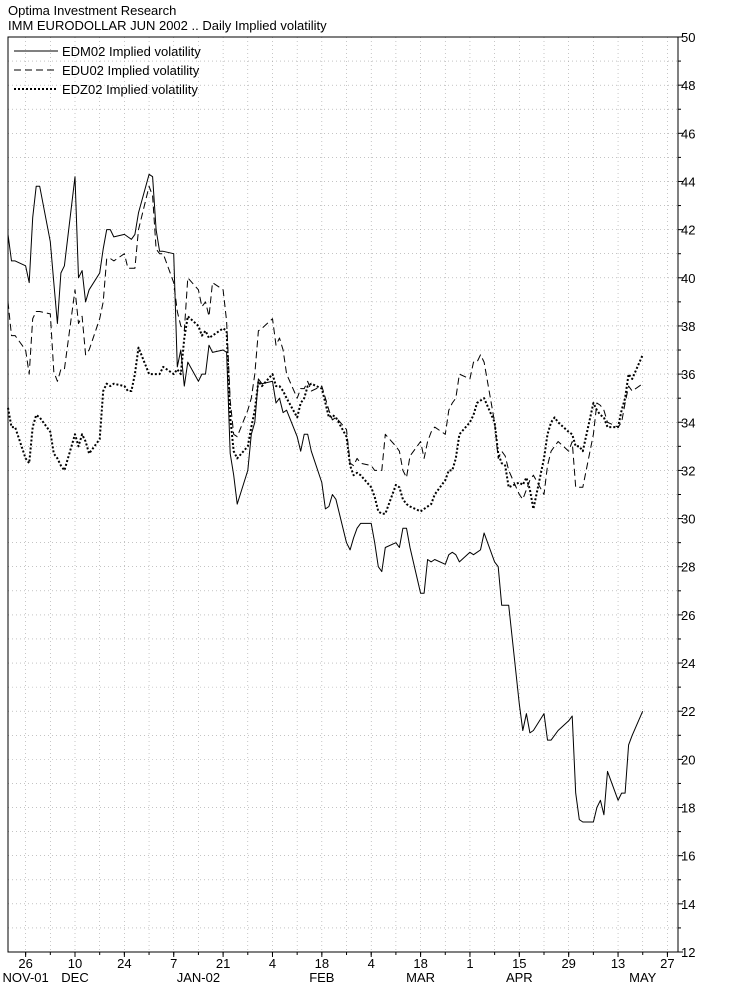  I want to click on month-label: NOV-01, so click(26, 977).